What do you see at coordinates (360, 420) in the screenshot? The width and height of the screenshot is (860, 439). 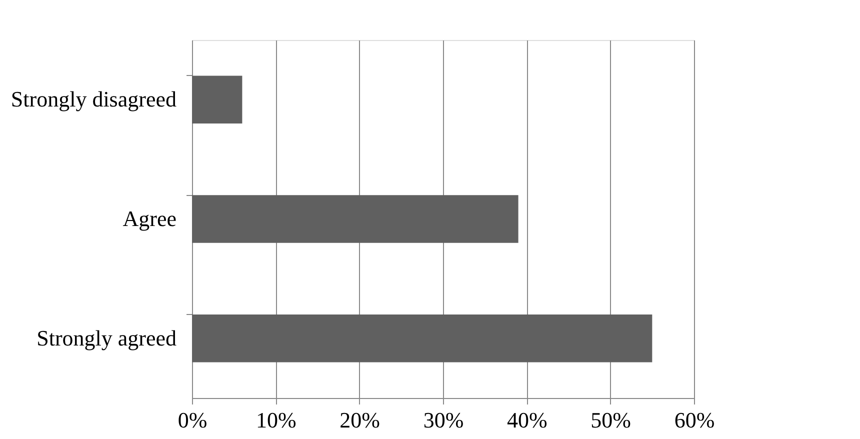 I see `x-tick-label: 20%` at bounding box center [360, 420].